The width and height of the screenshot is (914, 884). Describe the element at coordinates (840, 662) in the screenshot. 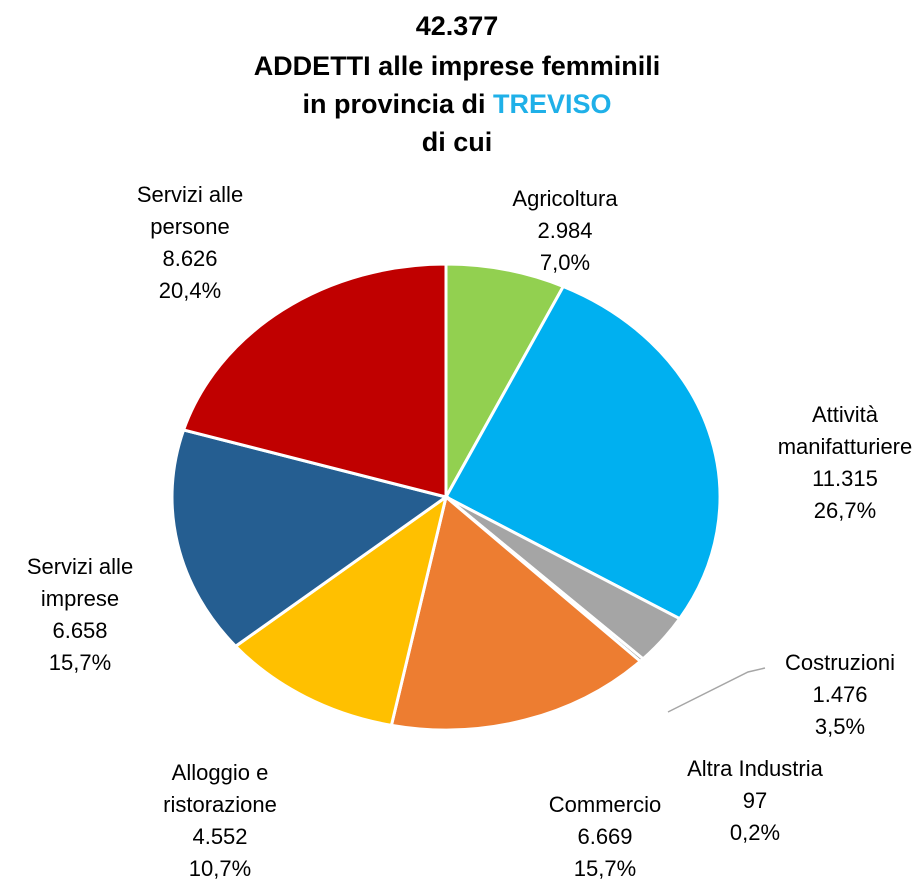

I see `slice-label: Costruzioni` at that location.